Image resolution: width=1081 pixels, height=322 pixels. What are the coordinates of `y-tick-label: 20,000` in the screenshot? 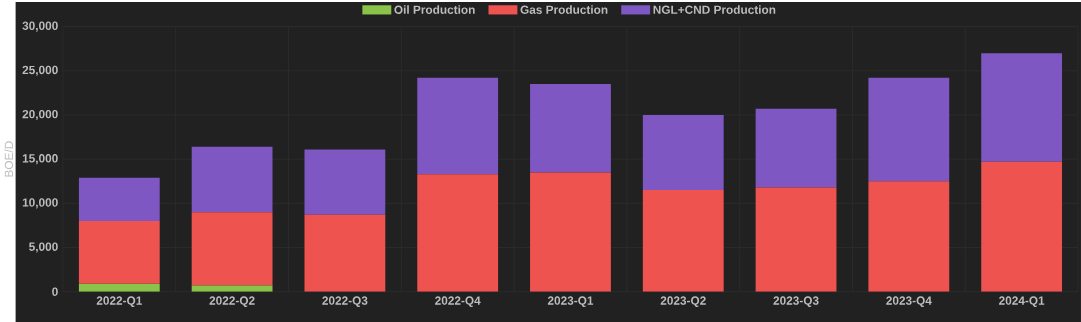 It's located at (40, 114).